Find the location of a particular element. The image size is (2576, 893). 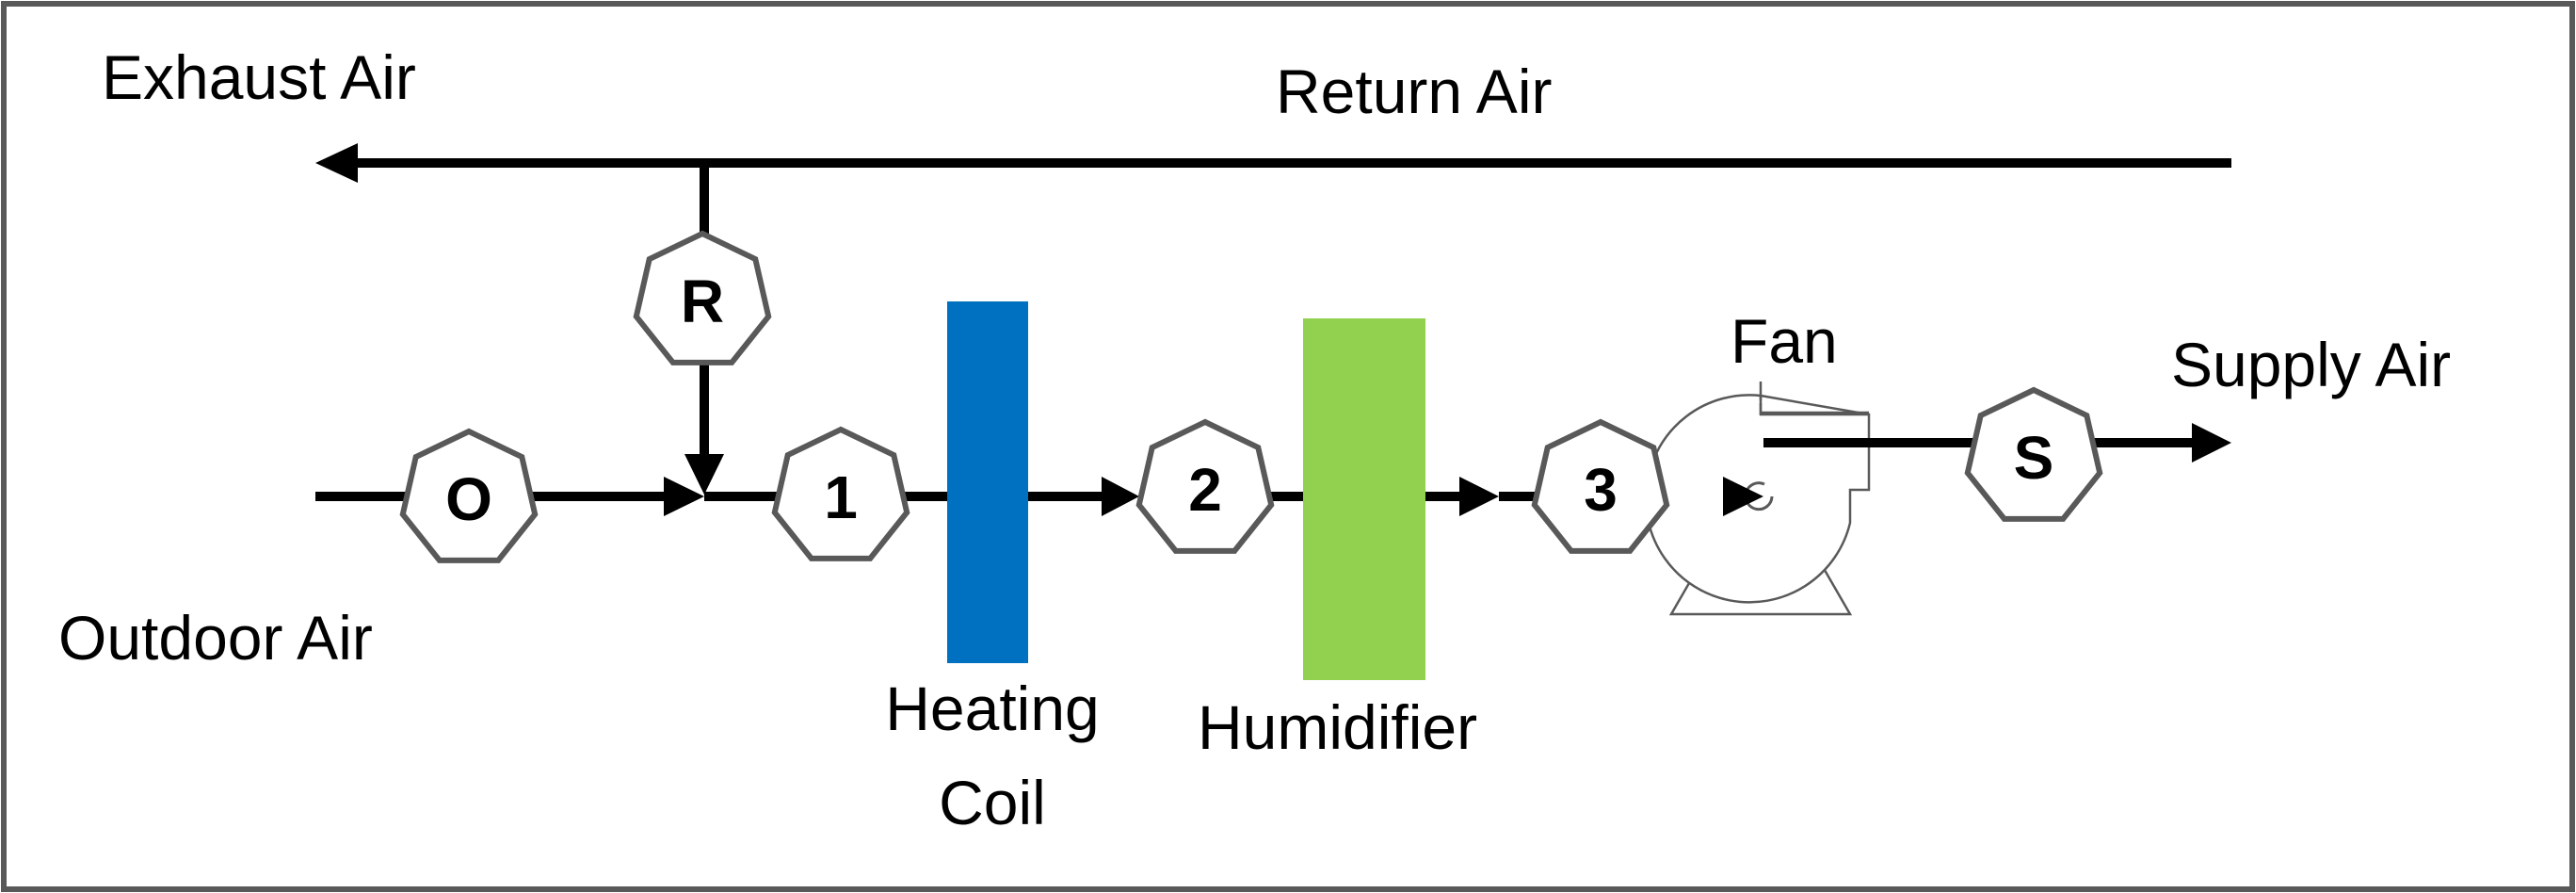

node-1: 1 is located at coordinates (841, 495).